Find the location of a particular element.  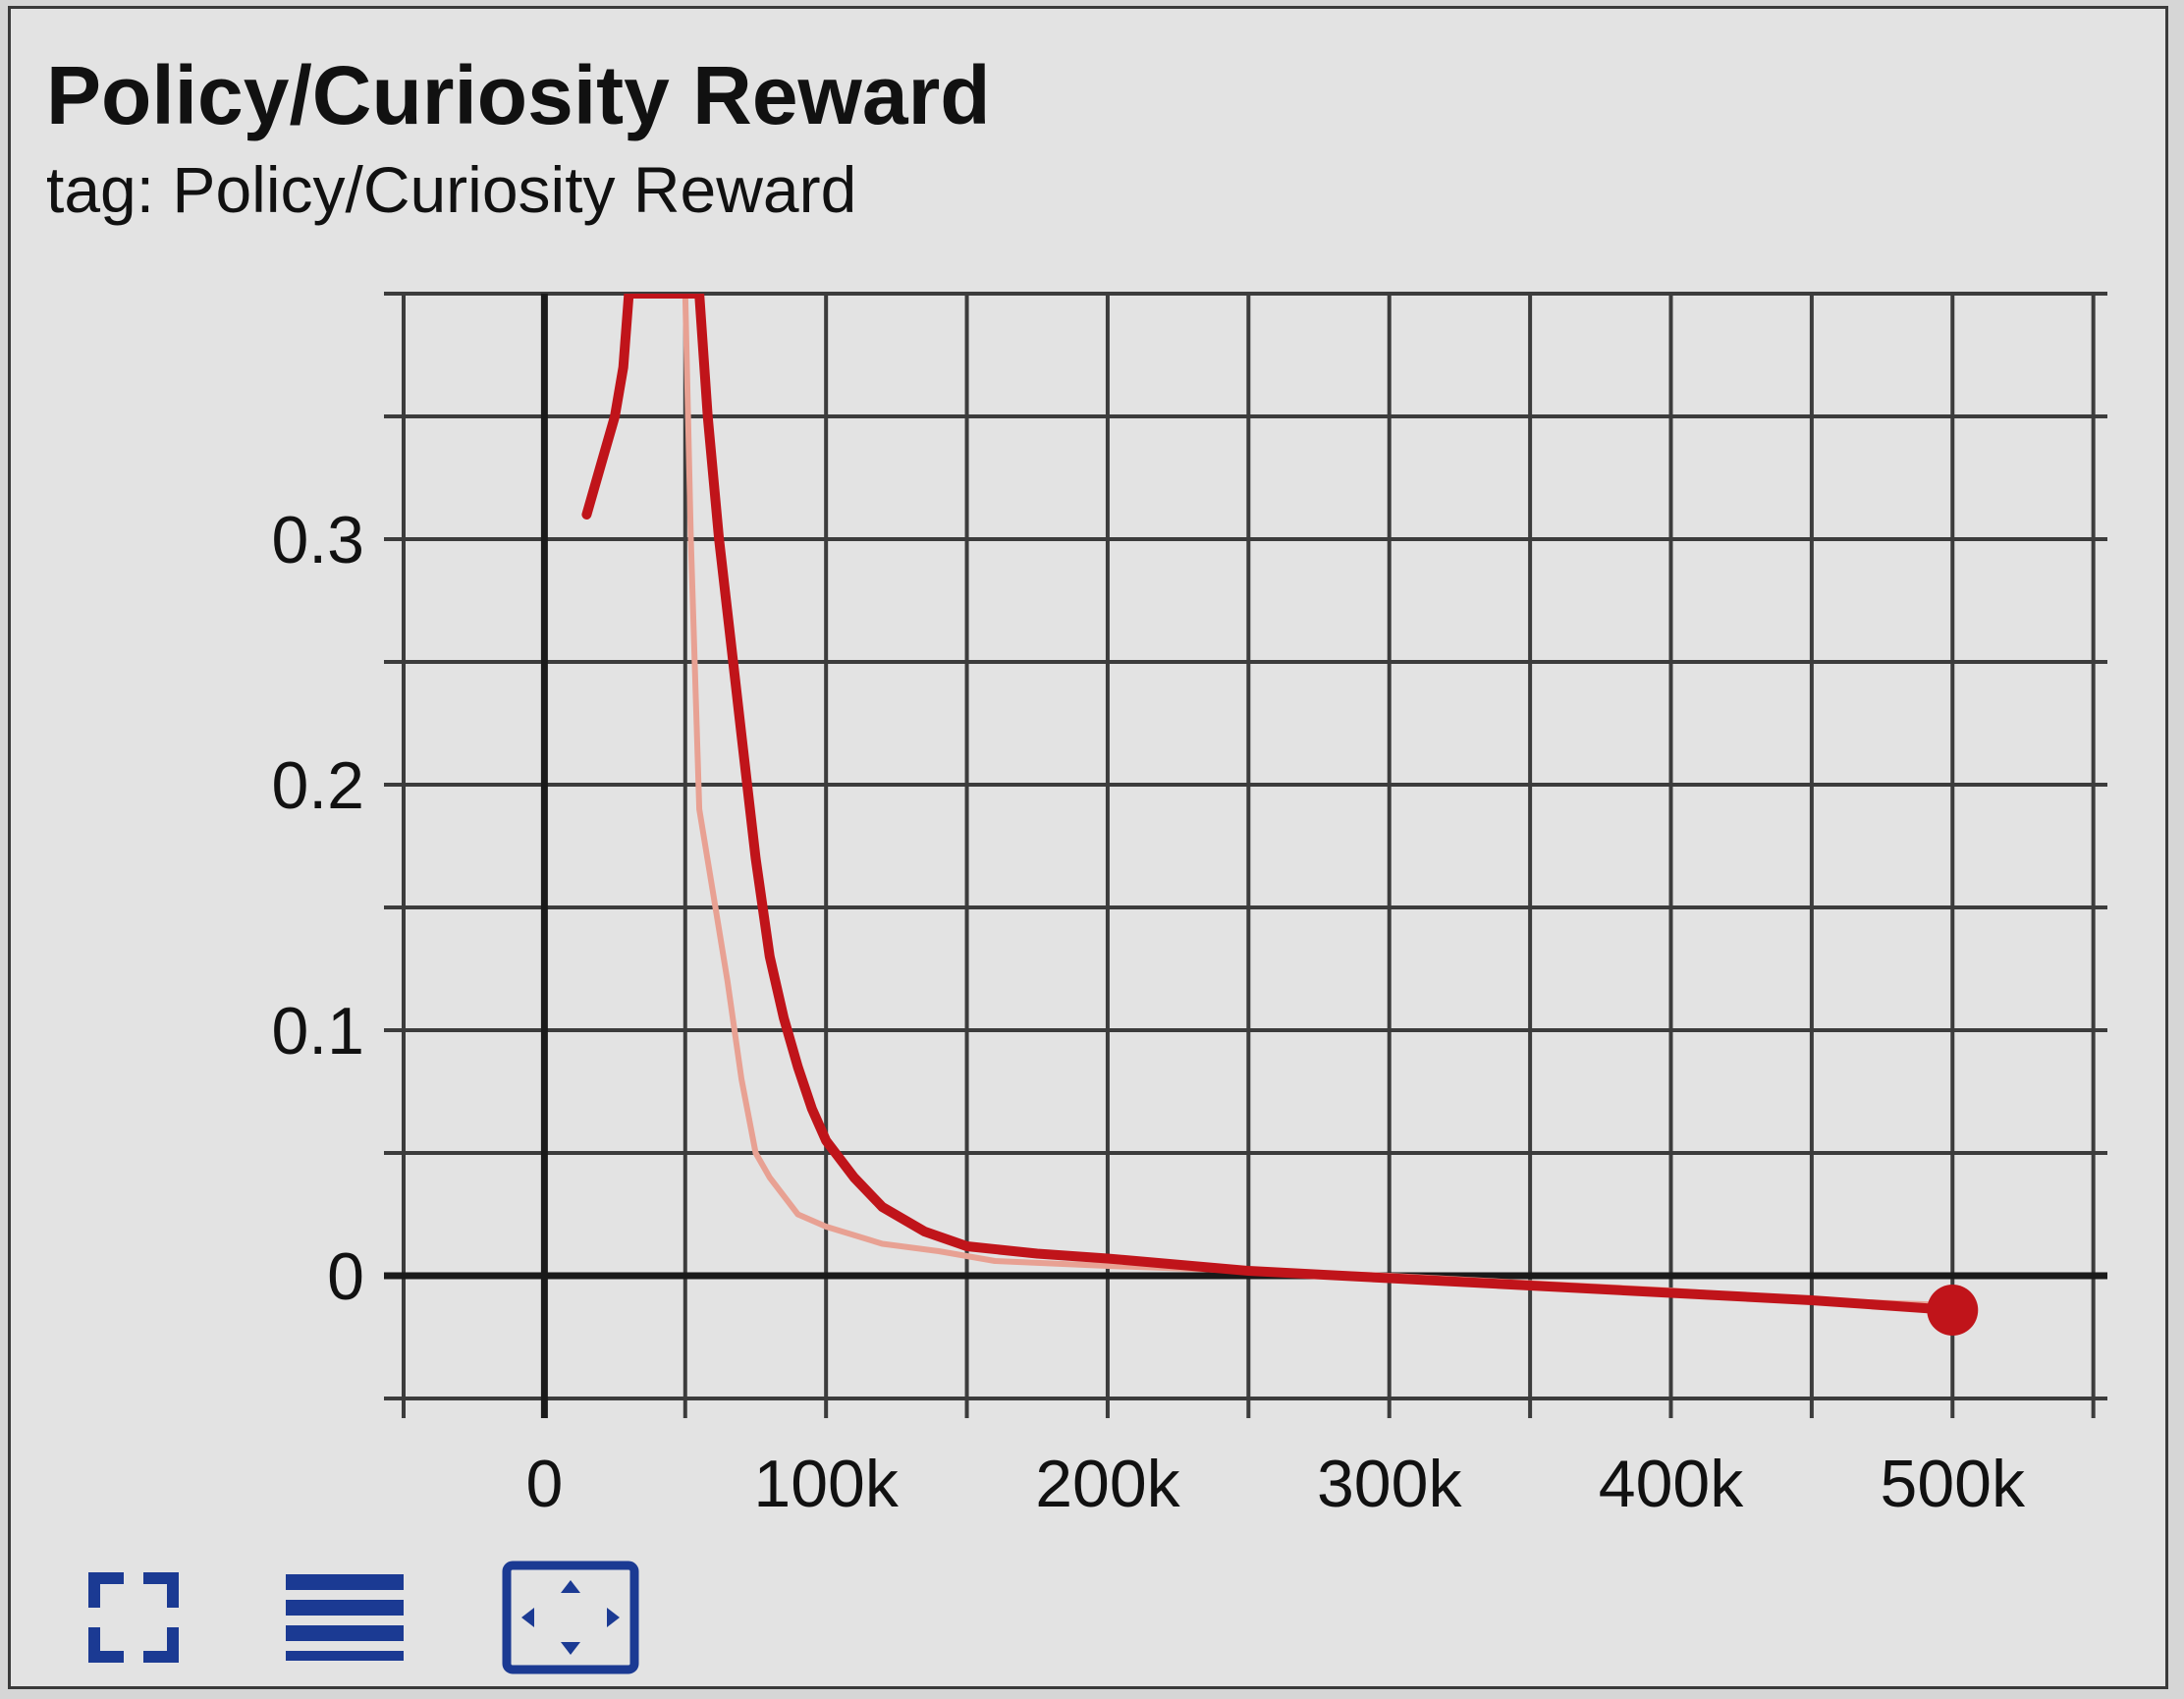

fullscreen-button is located at coordinates (134, 1617).